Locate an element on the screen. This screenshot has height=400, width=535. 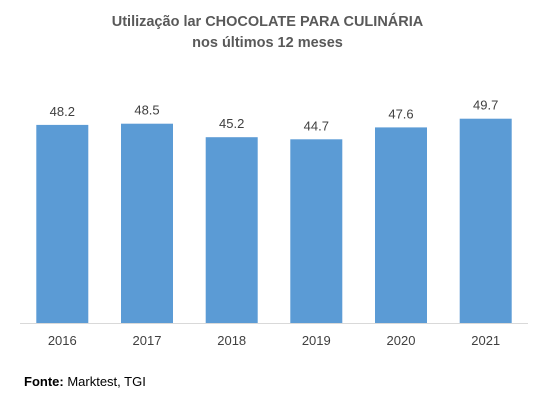
data-label-2016: 48.2 is located at coordinates (62, 111).